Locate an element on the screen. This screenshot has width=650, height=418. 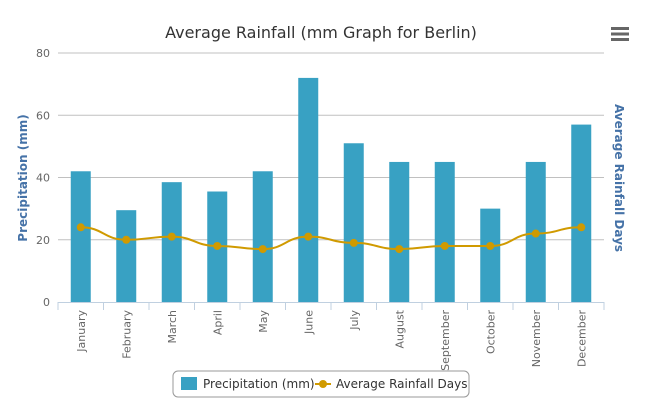
rainfall-days-point-october is located at coordinates (490, 245).